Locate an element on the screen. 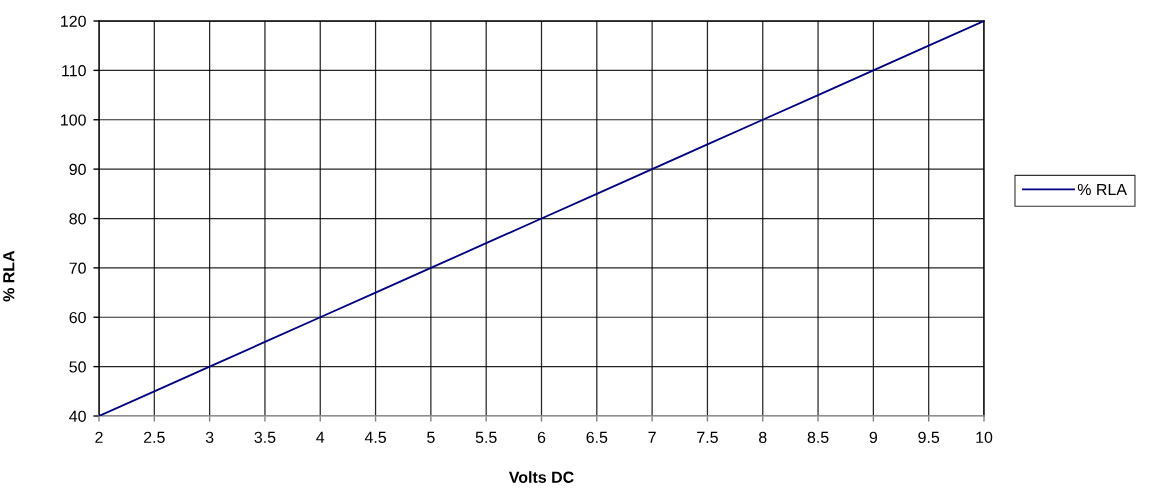 This screenshot has width=1163, height=500. x-tick-label: 3.5 is located at coordinates (265, 437).